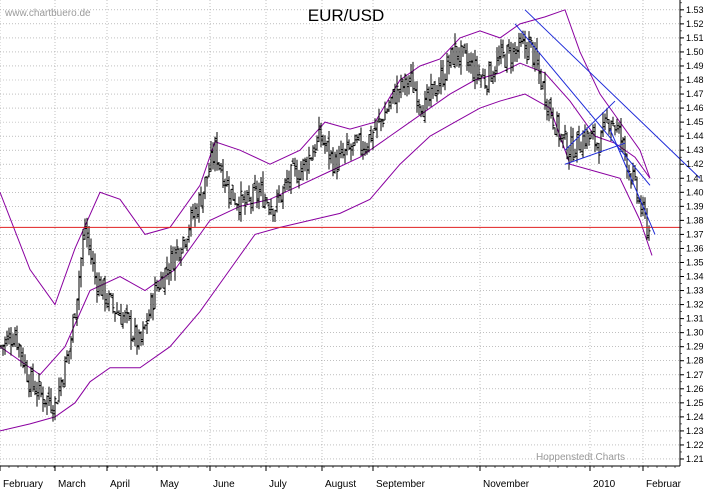  Describe the element at coordinates (278, 484) in the screenshot. I see `x-tick-label: July` at that location.